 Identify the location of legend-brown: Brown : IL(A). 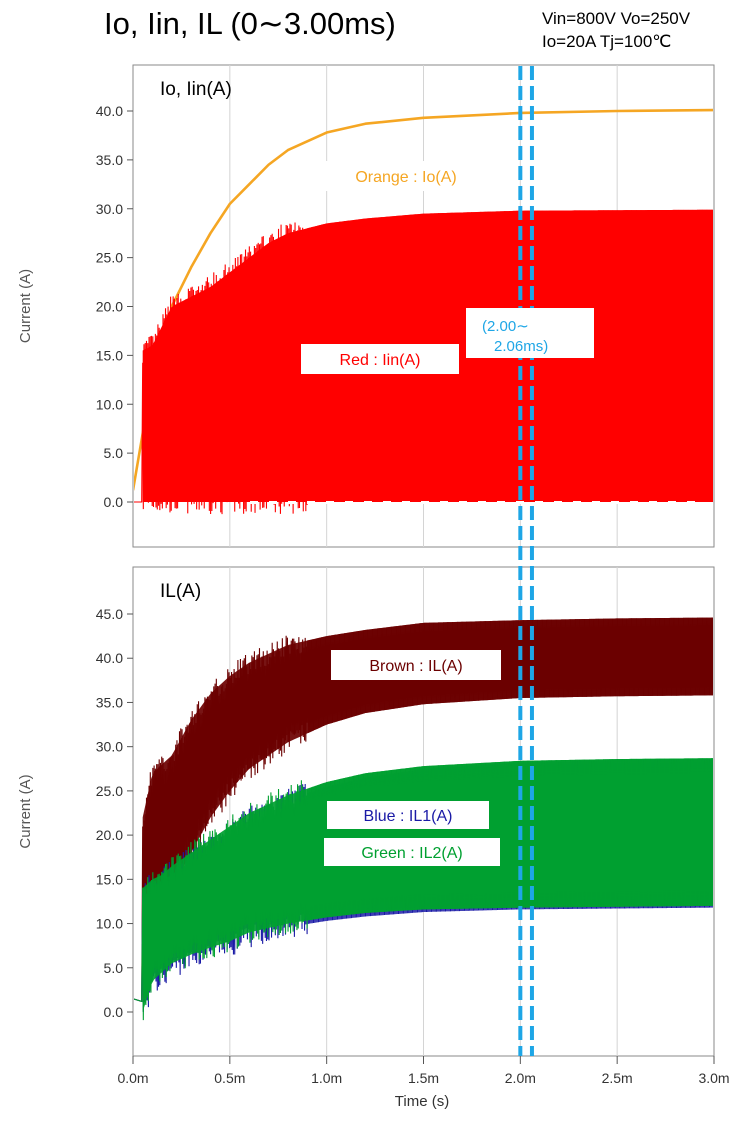
(416, 665).